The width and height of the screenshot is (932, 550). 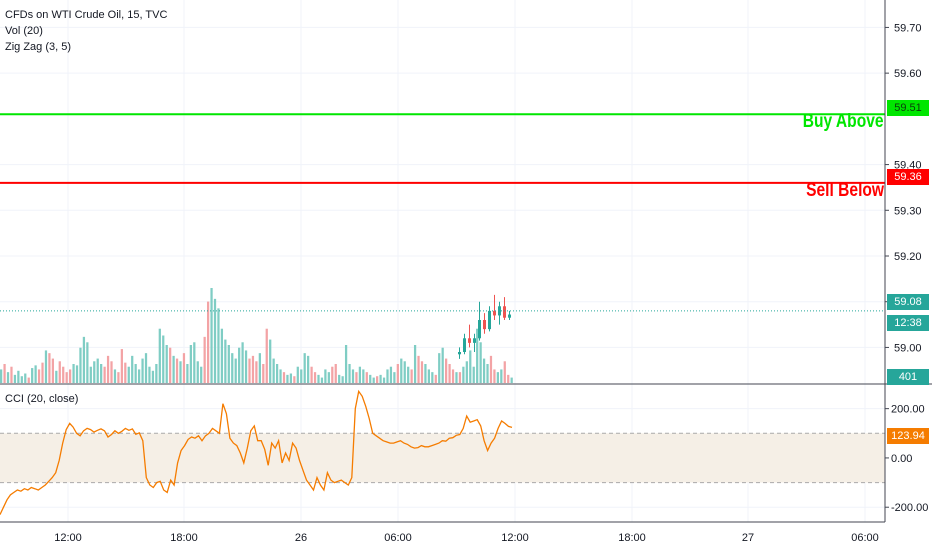 What do you see at coordinates (398, 538) in the screenshot?
I see `time-tick-label: 06:00` at bounding box center [398, 538].